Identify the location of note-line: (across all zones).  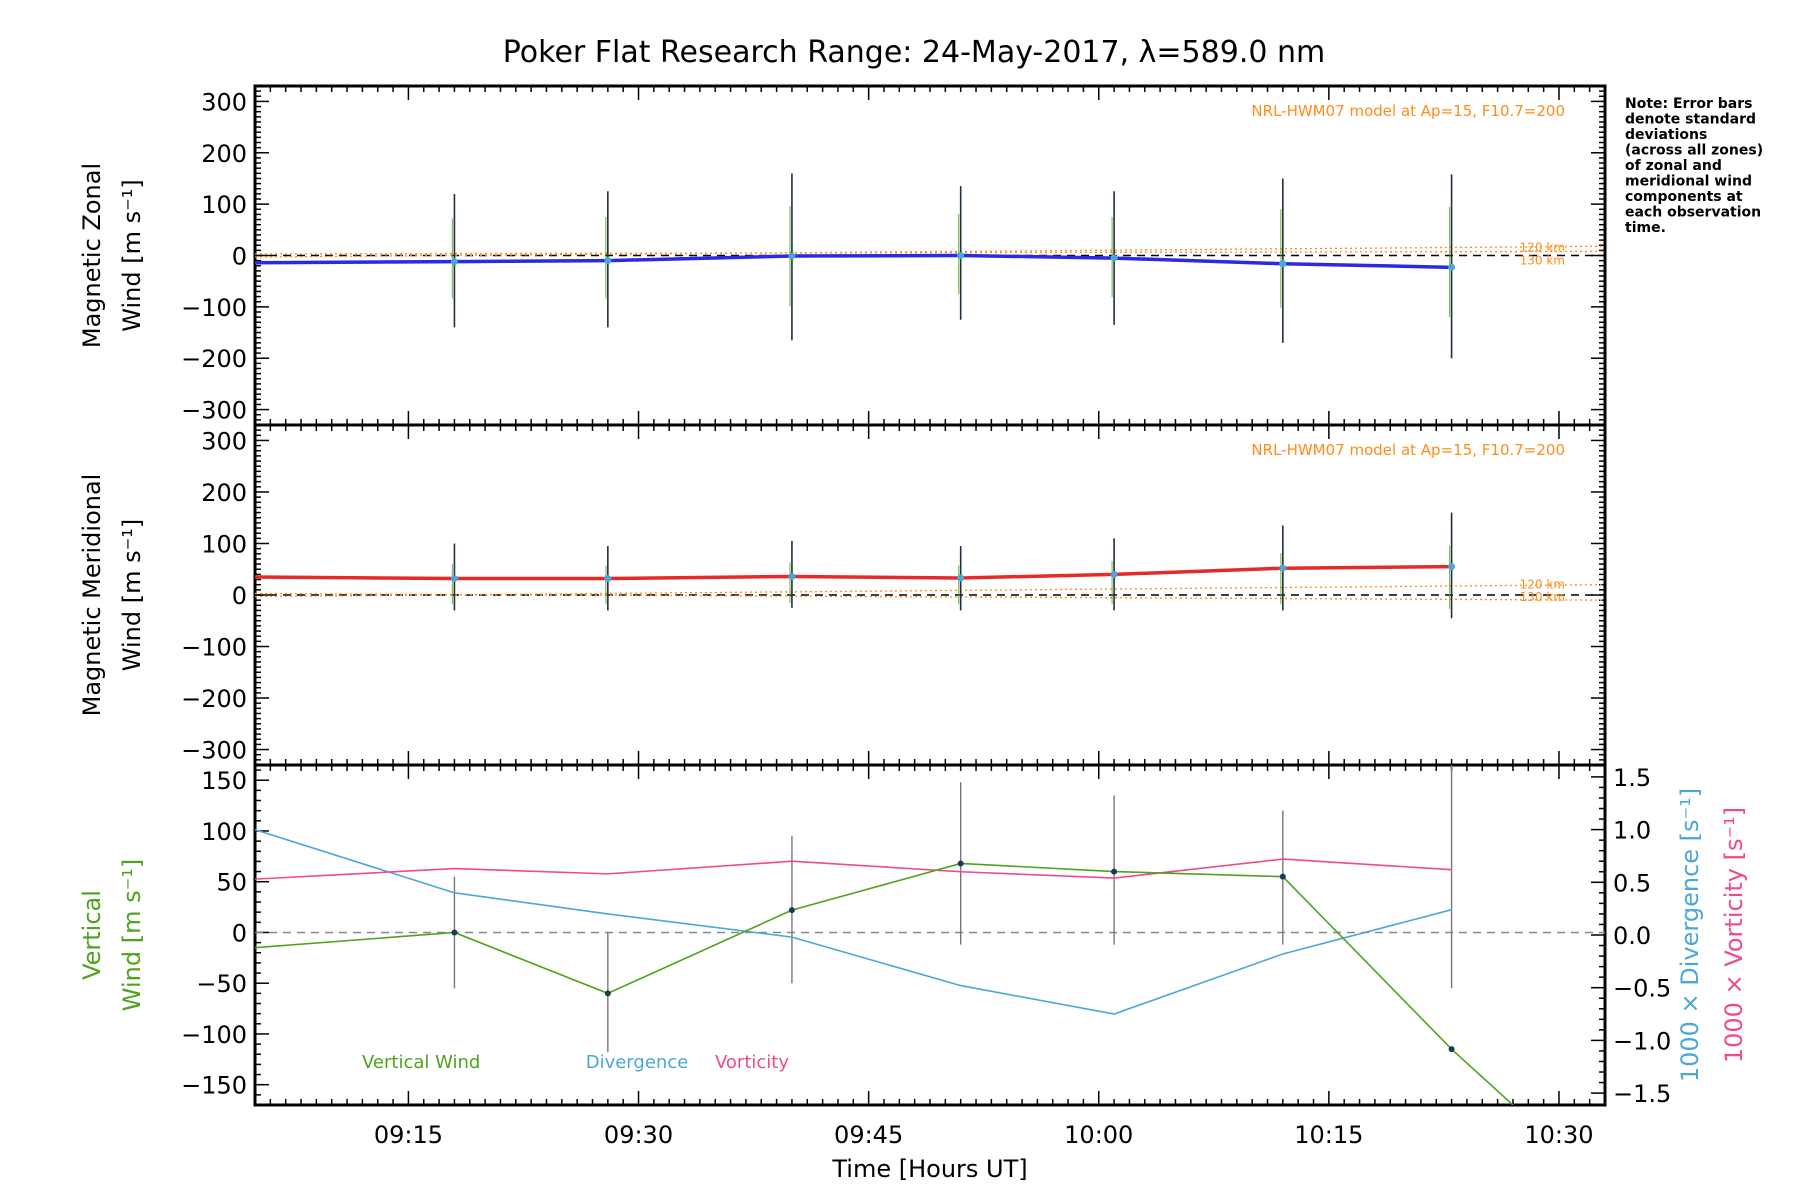
(1694, 151).